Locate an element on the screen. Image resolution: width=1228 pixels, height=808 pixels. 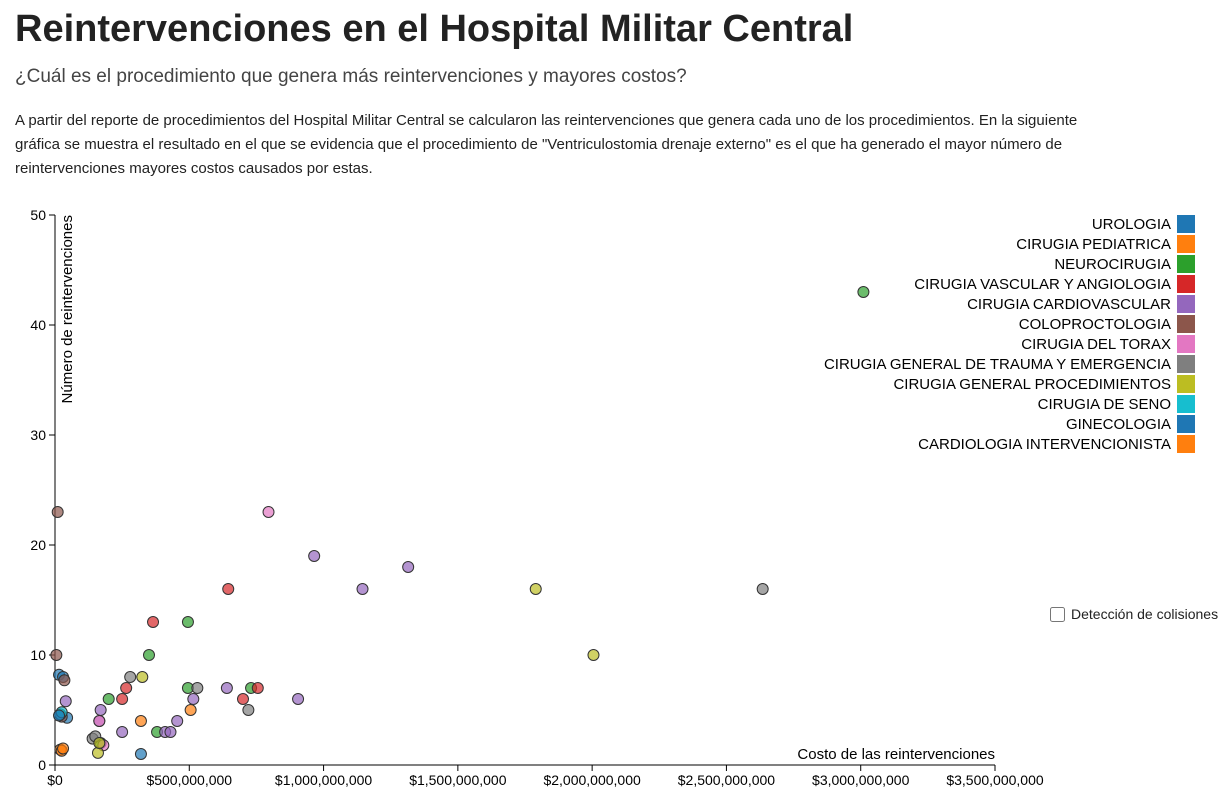
collision-detection-checkbox is located at coordinates (1057, 614).